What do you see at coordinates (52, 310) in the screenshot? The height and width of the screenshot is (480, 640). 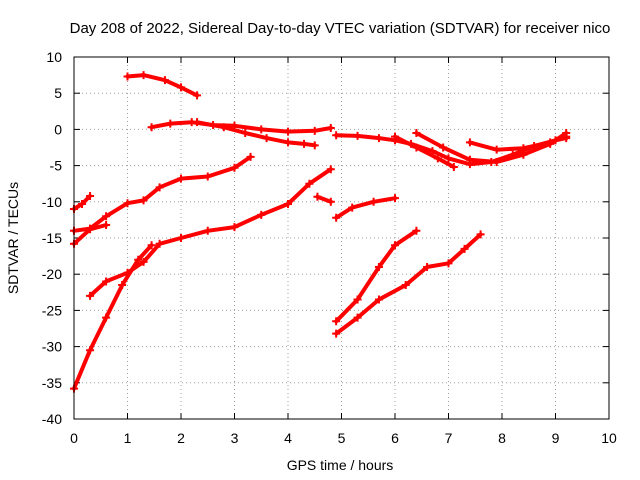 I see `y-tick-label: -25` at bounding box center [52, 310].